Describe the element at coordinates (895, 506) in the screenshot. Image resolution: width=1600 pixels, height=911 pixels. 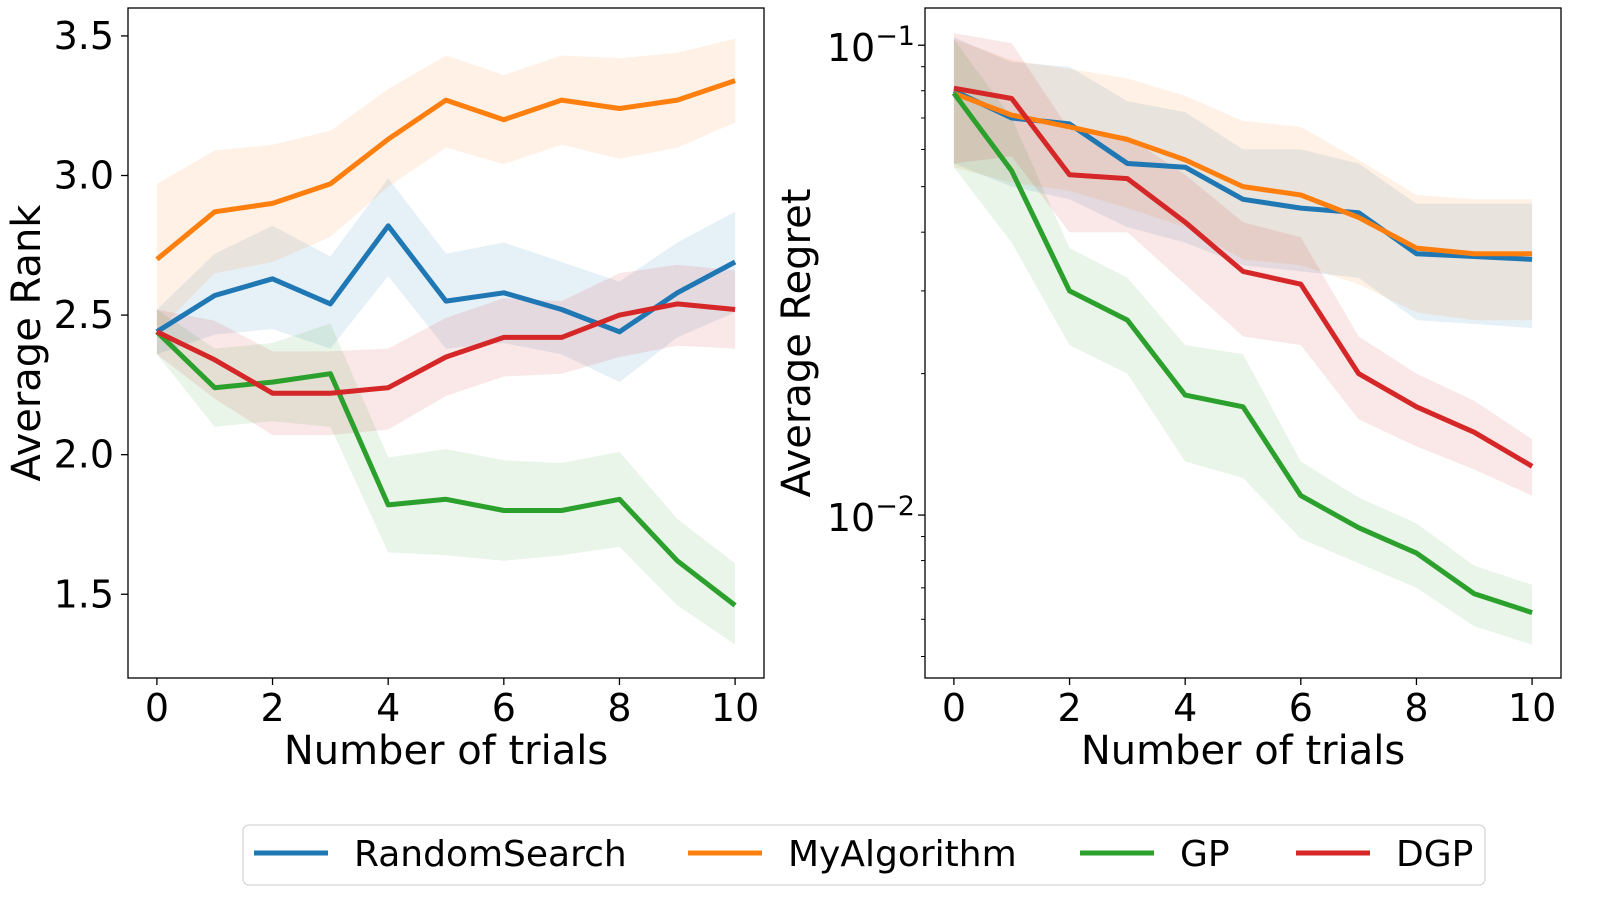
I see `y-tick-label-exponent: −2` at that location.